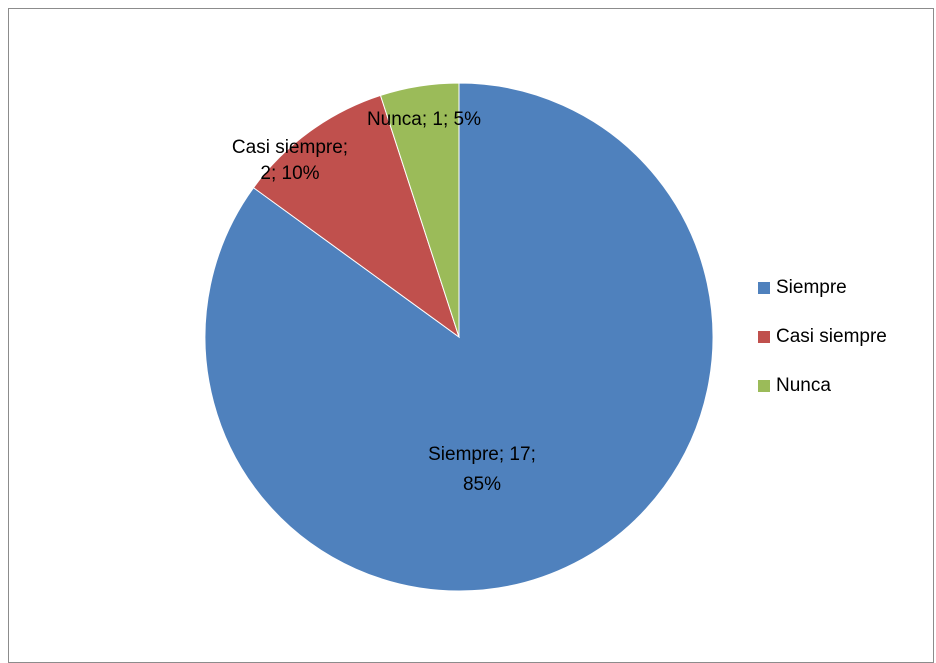 The height and width of the screenshot is (663, 936). What do you see at coordinates (803, 385) in the screenshot?
I see `legend-label-nunca: Nunca` at bounding box center [803, 385].